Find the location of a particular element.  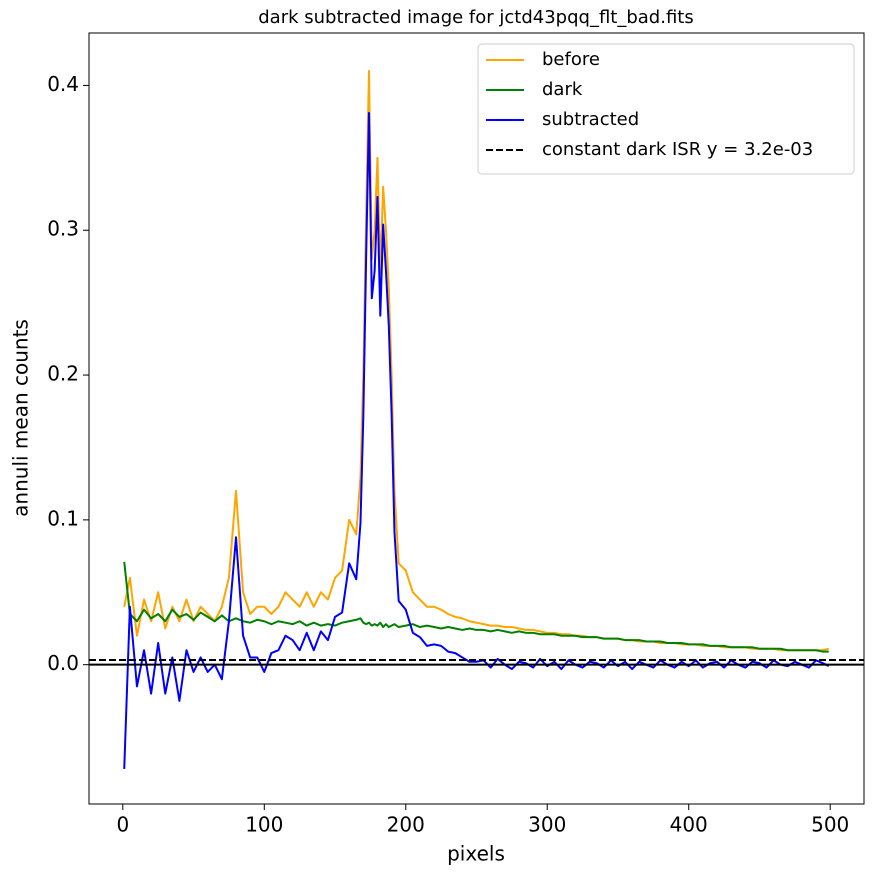

legend-label: dark is located at coordinates (562, 89).